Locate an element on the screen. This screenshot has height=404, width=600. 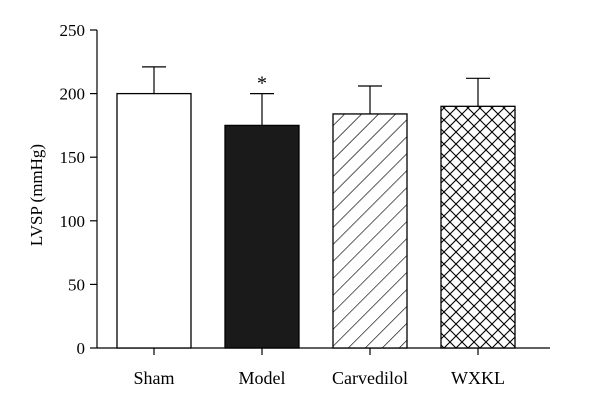
bar-model is located at coordinates (262, 236).